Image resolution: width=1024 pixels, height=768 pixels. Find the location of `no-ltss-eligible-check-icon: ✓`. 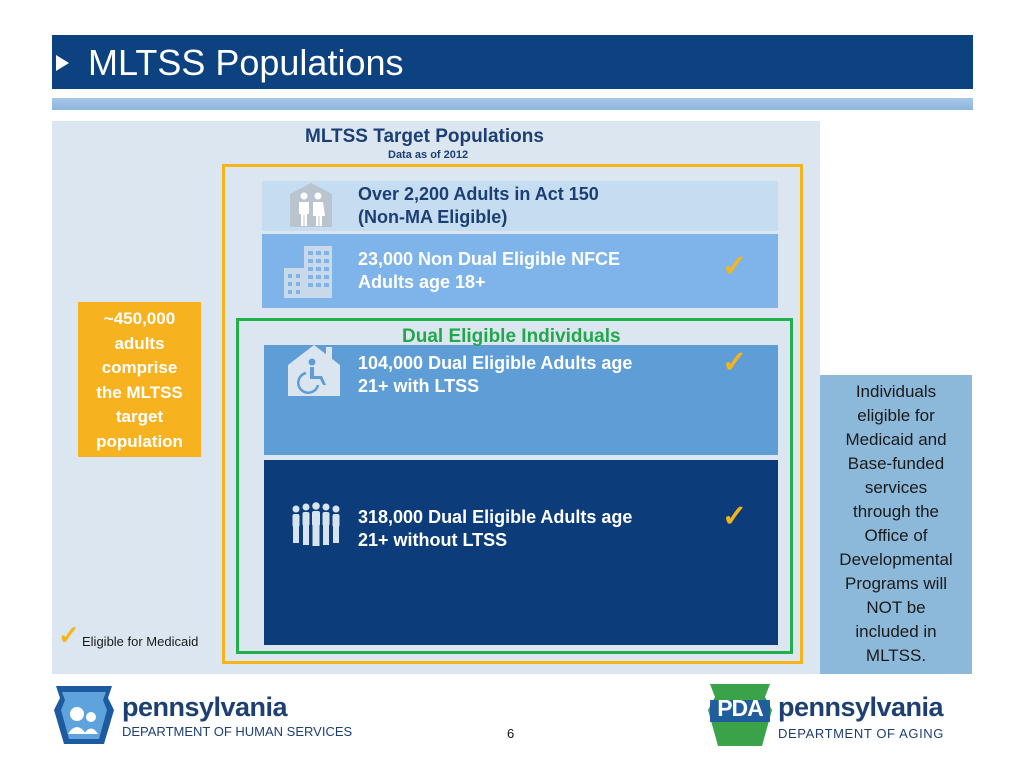

no-ltss-eligible-check-icon: ✓ is located at coordinates (735, 516).